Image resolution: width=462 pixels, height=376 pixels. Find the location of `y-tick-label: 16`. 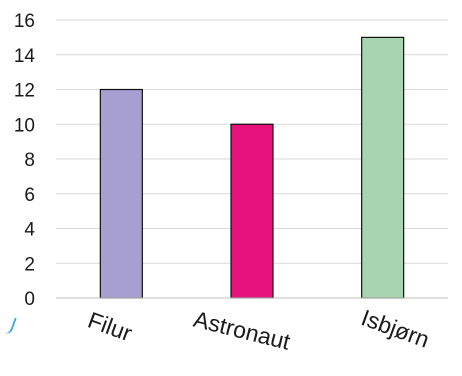

y-tick-label: 16 is located at coordinates (24, 21).